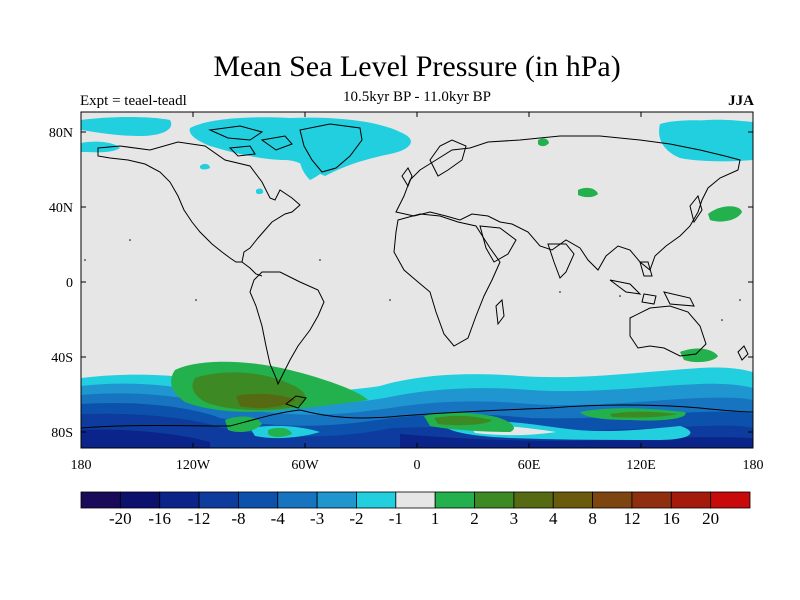 Image resolution: width=800 pixels, height=600 pixels. What do you see at coordinates (61, 208) in the screenshot?
I see `lat-tick-40n: 40N` at bounding box center [61, 208].